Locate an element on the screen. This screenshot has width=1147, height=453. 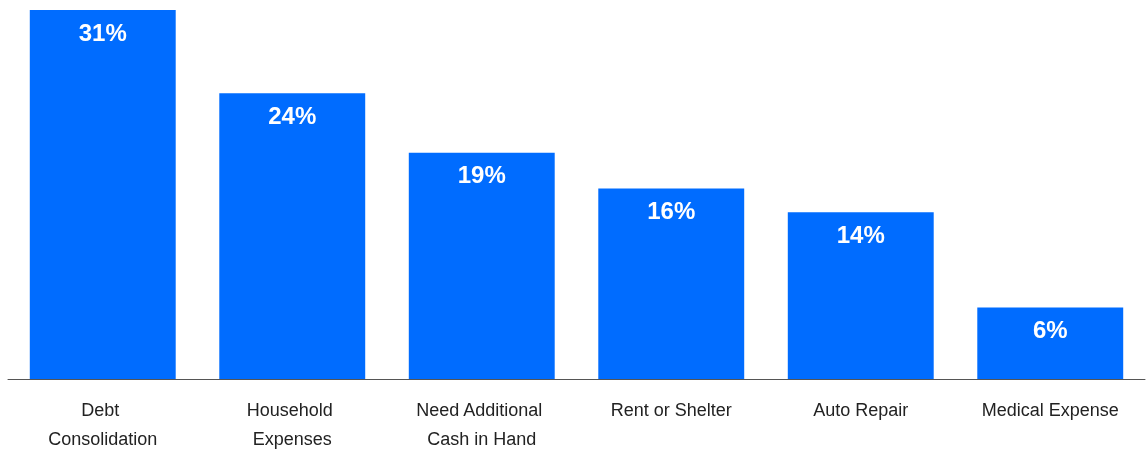
data-label: 19% is located at coordinates (481, 175).